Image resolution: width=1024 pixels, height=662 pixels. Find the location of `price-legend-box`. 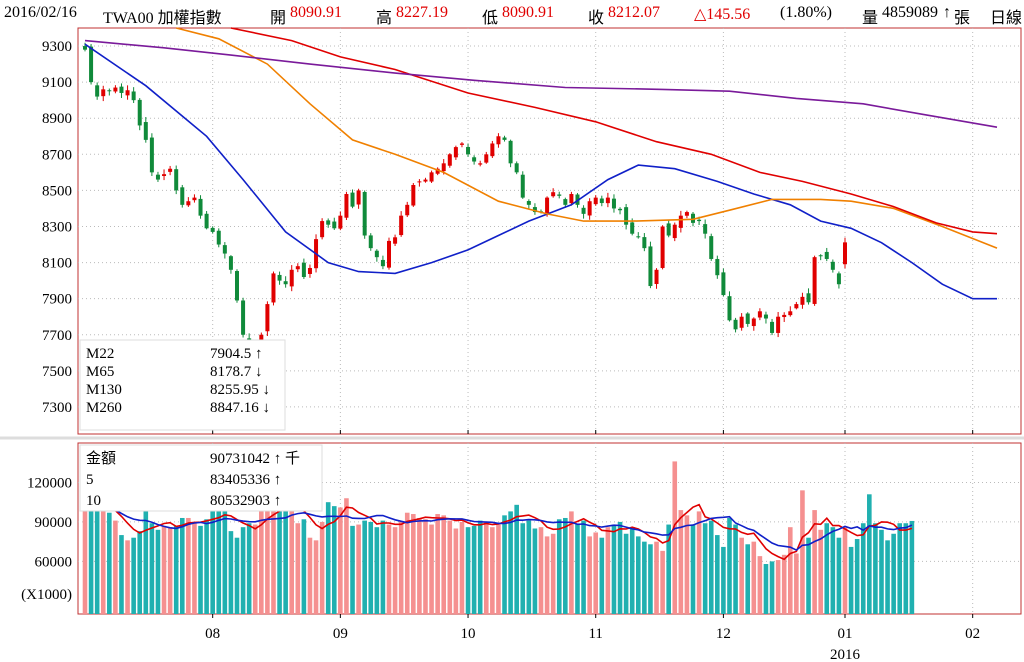

price-legend-box is located at coordinates (182, 385).